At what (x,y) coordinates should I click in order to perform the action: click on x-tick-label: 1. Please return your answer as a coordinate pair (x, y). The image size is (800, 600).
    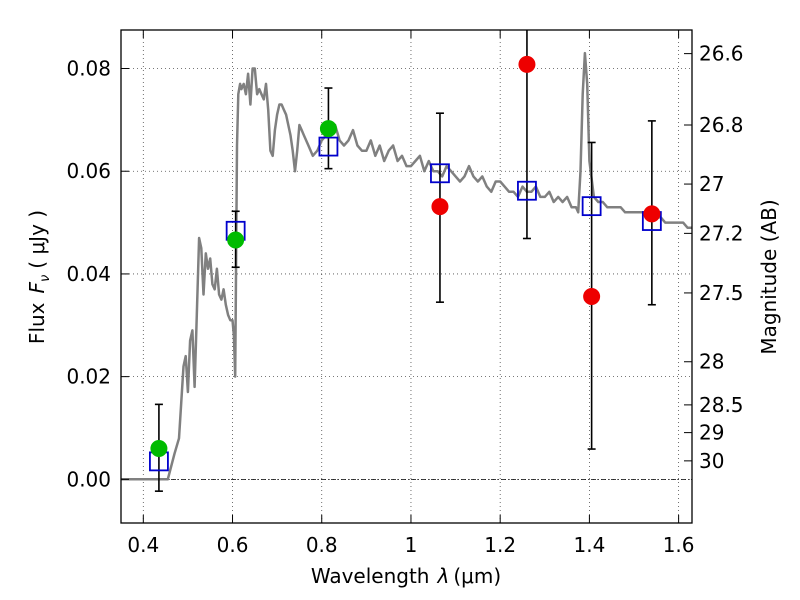
    Looking at the image, I should click on (411, 545).